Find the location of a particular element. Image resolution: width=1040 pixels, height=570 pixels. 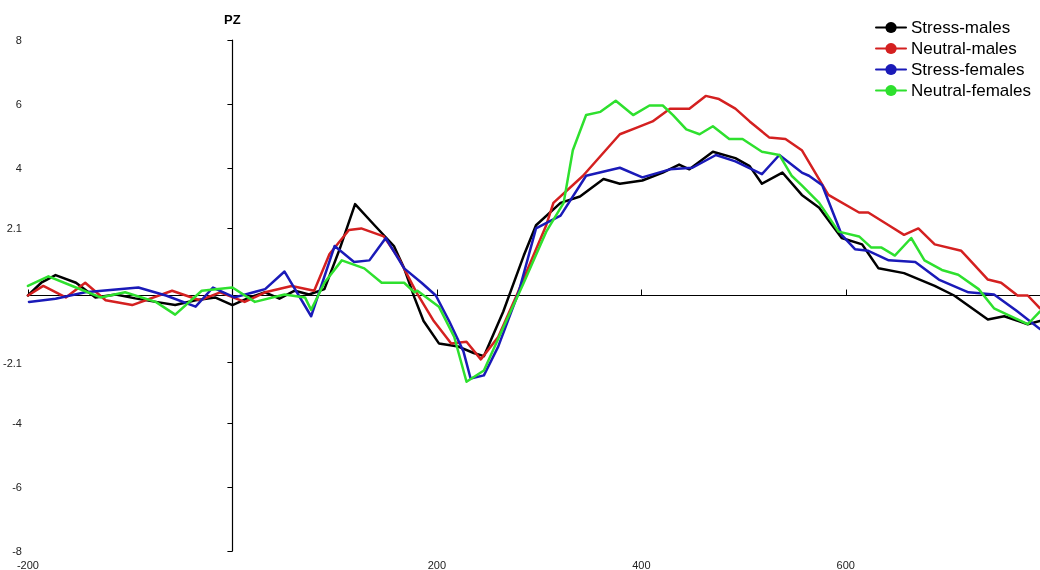

y-axis-title: PZ is located at coordinates (232, 19).